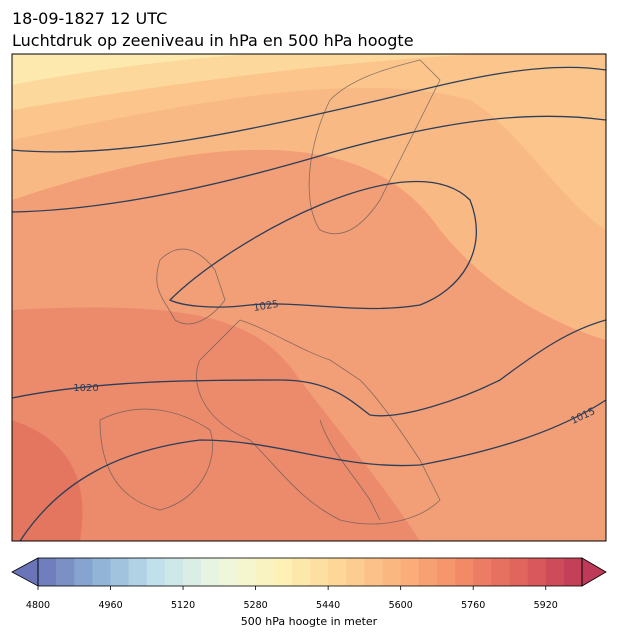 The image size is (618, 643). What do you see at coordinates (256, 605) in the screenshot?
I see `colorbar-tick-label: 5280` at bounding box center [256, 605].